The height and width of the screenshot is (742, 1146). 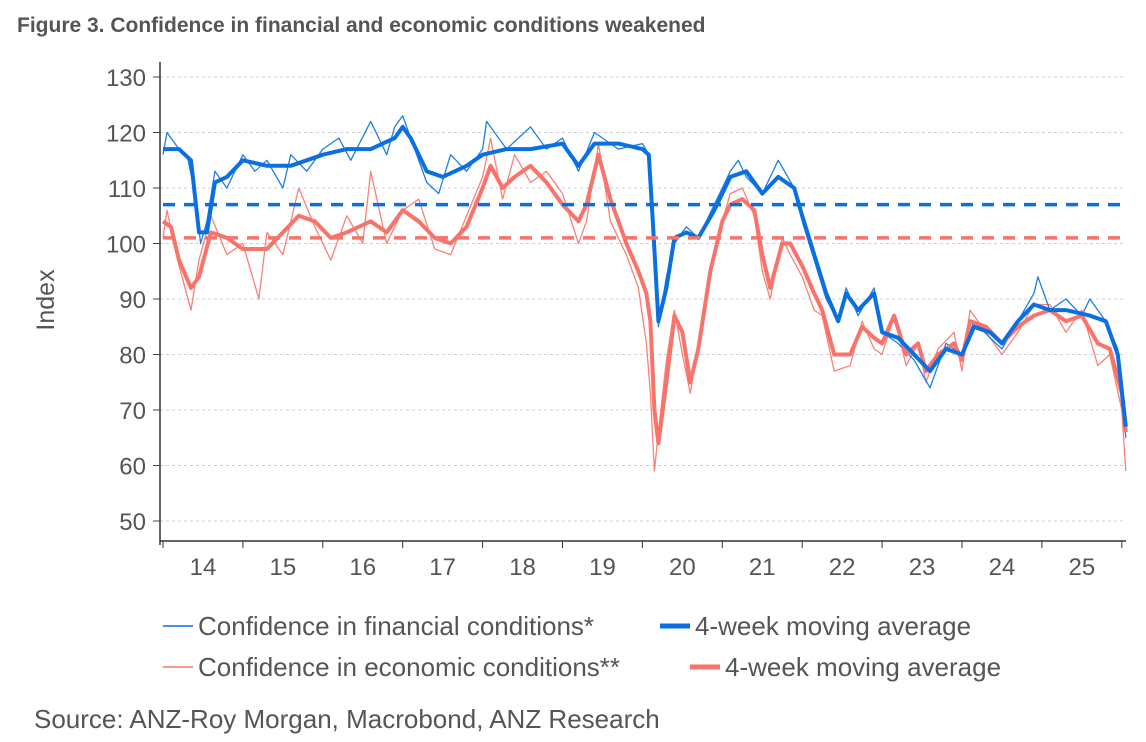 I want to click on y-tick-label: 120, so click(x=126, y=134).